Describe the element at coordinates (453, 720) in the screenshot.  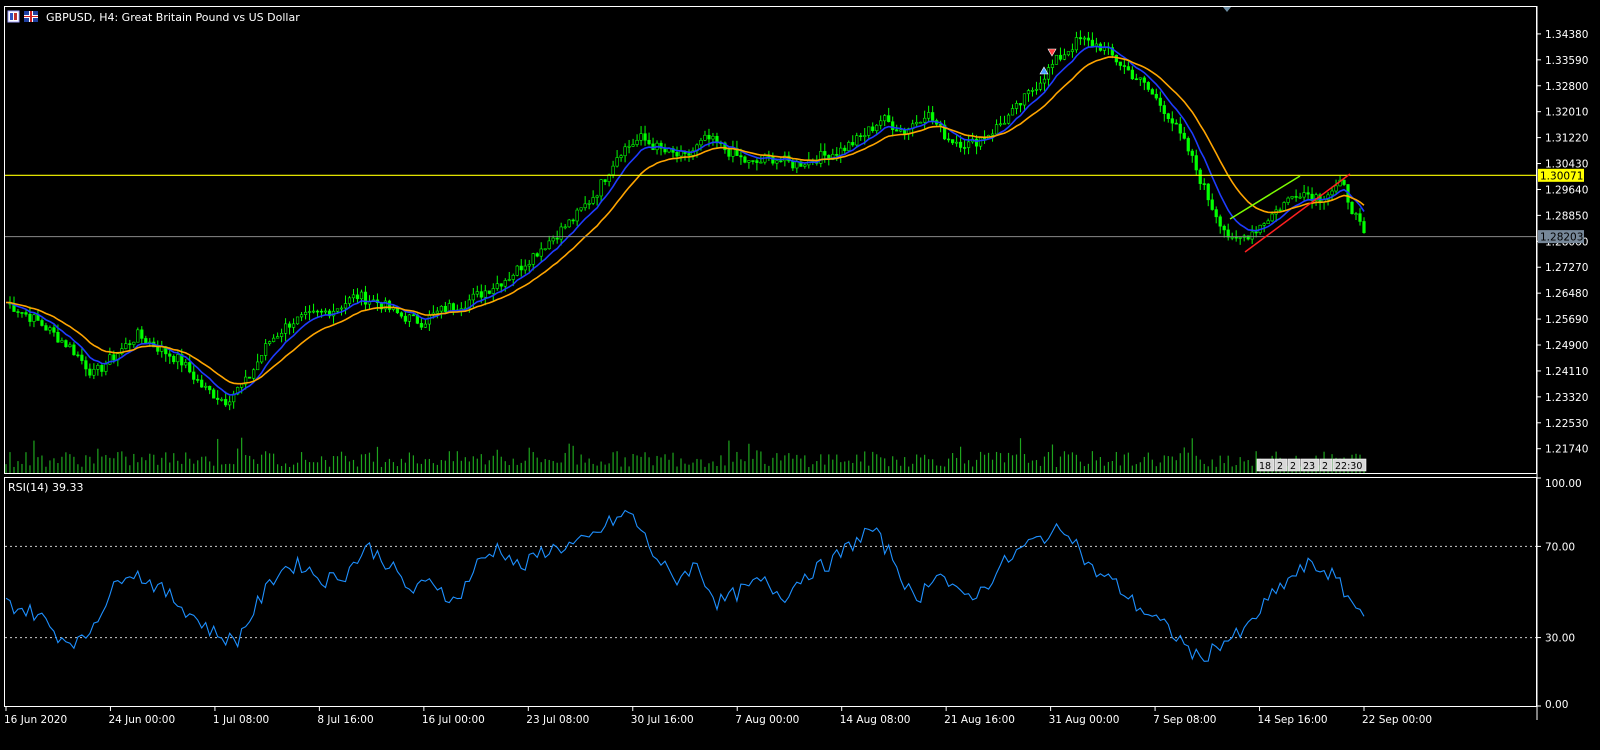
I see `time-tick-label: 16 Jul 00:00` at that location.